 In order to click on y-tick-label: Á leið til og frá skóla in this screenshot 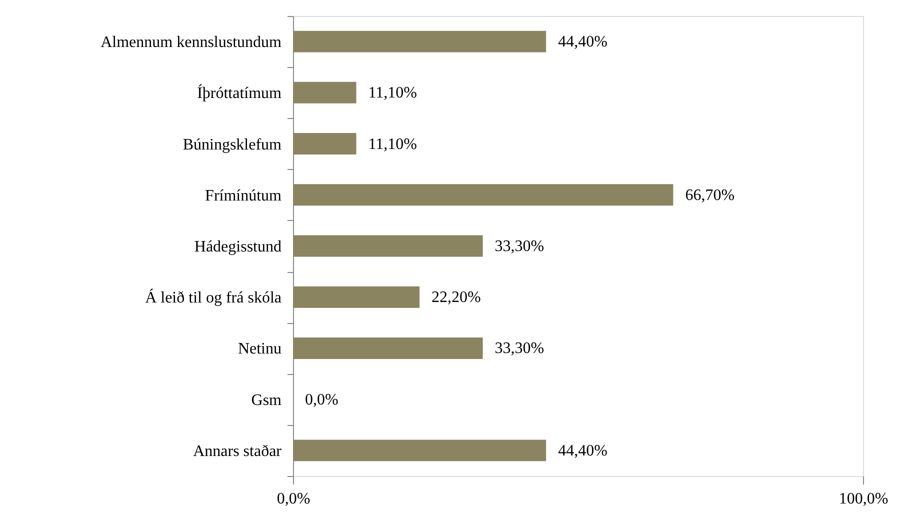, I will do `click(213, 297)`.